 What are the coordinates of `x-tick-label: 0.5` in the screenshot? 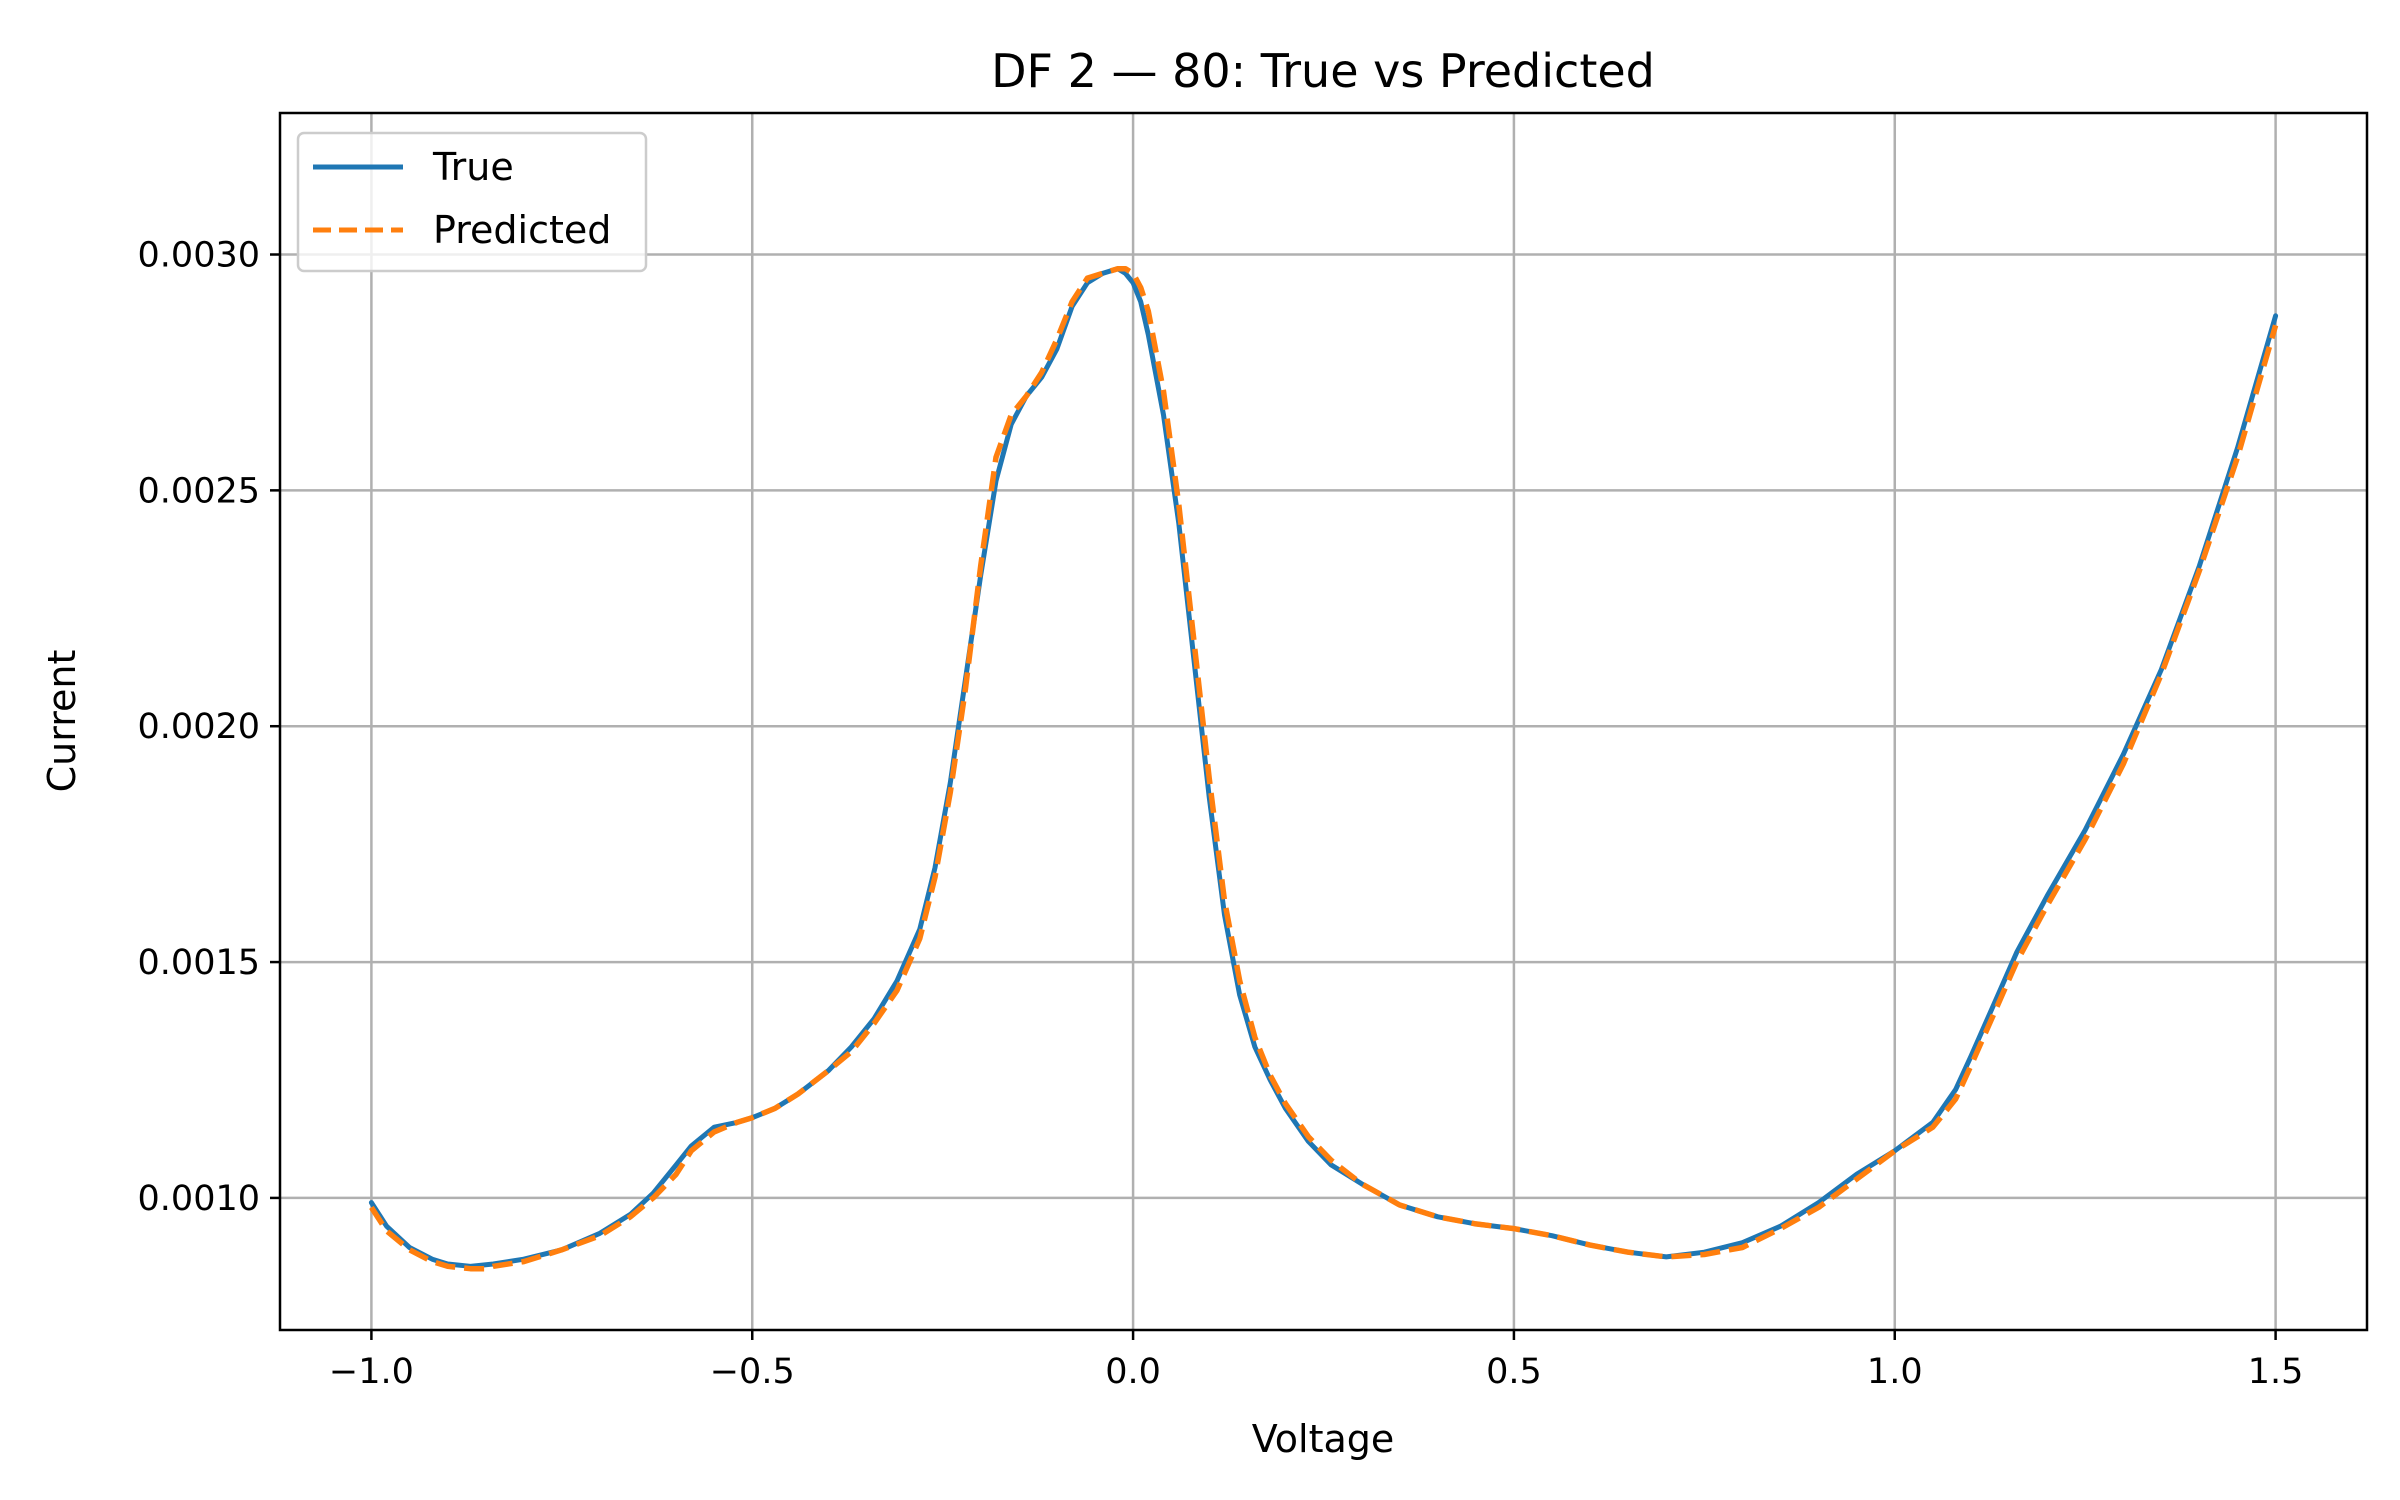 It's located at (1514, 1372).